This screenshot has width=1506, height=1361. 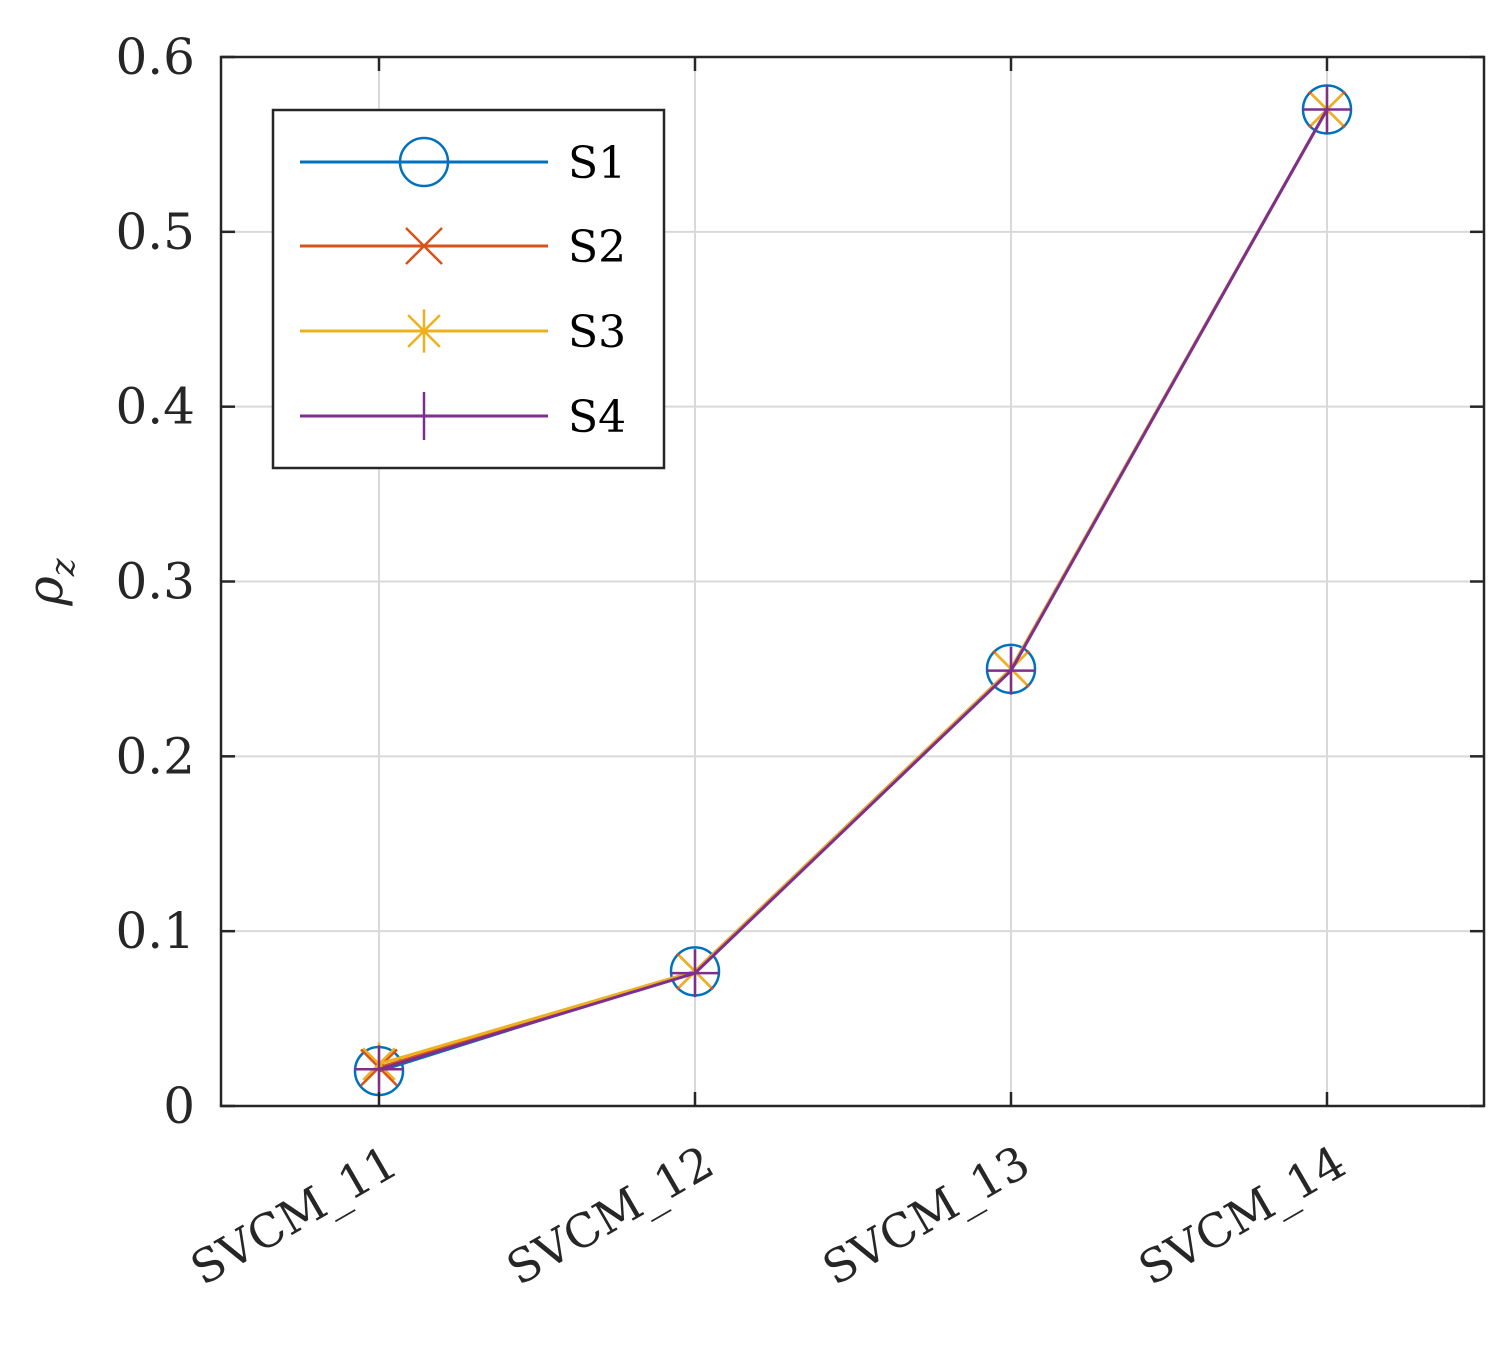 What do you see at coordinates (597, 332) in the screenshot?
I see `legend-label-S3: S3` at bounding box center [597, 332].